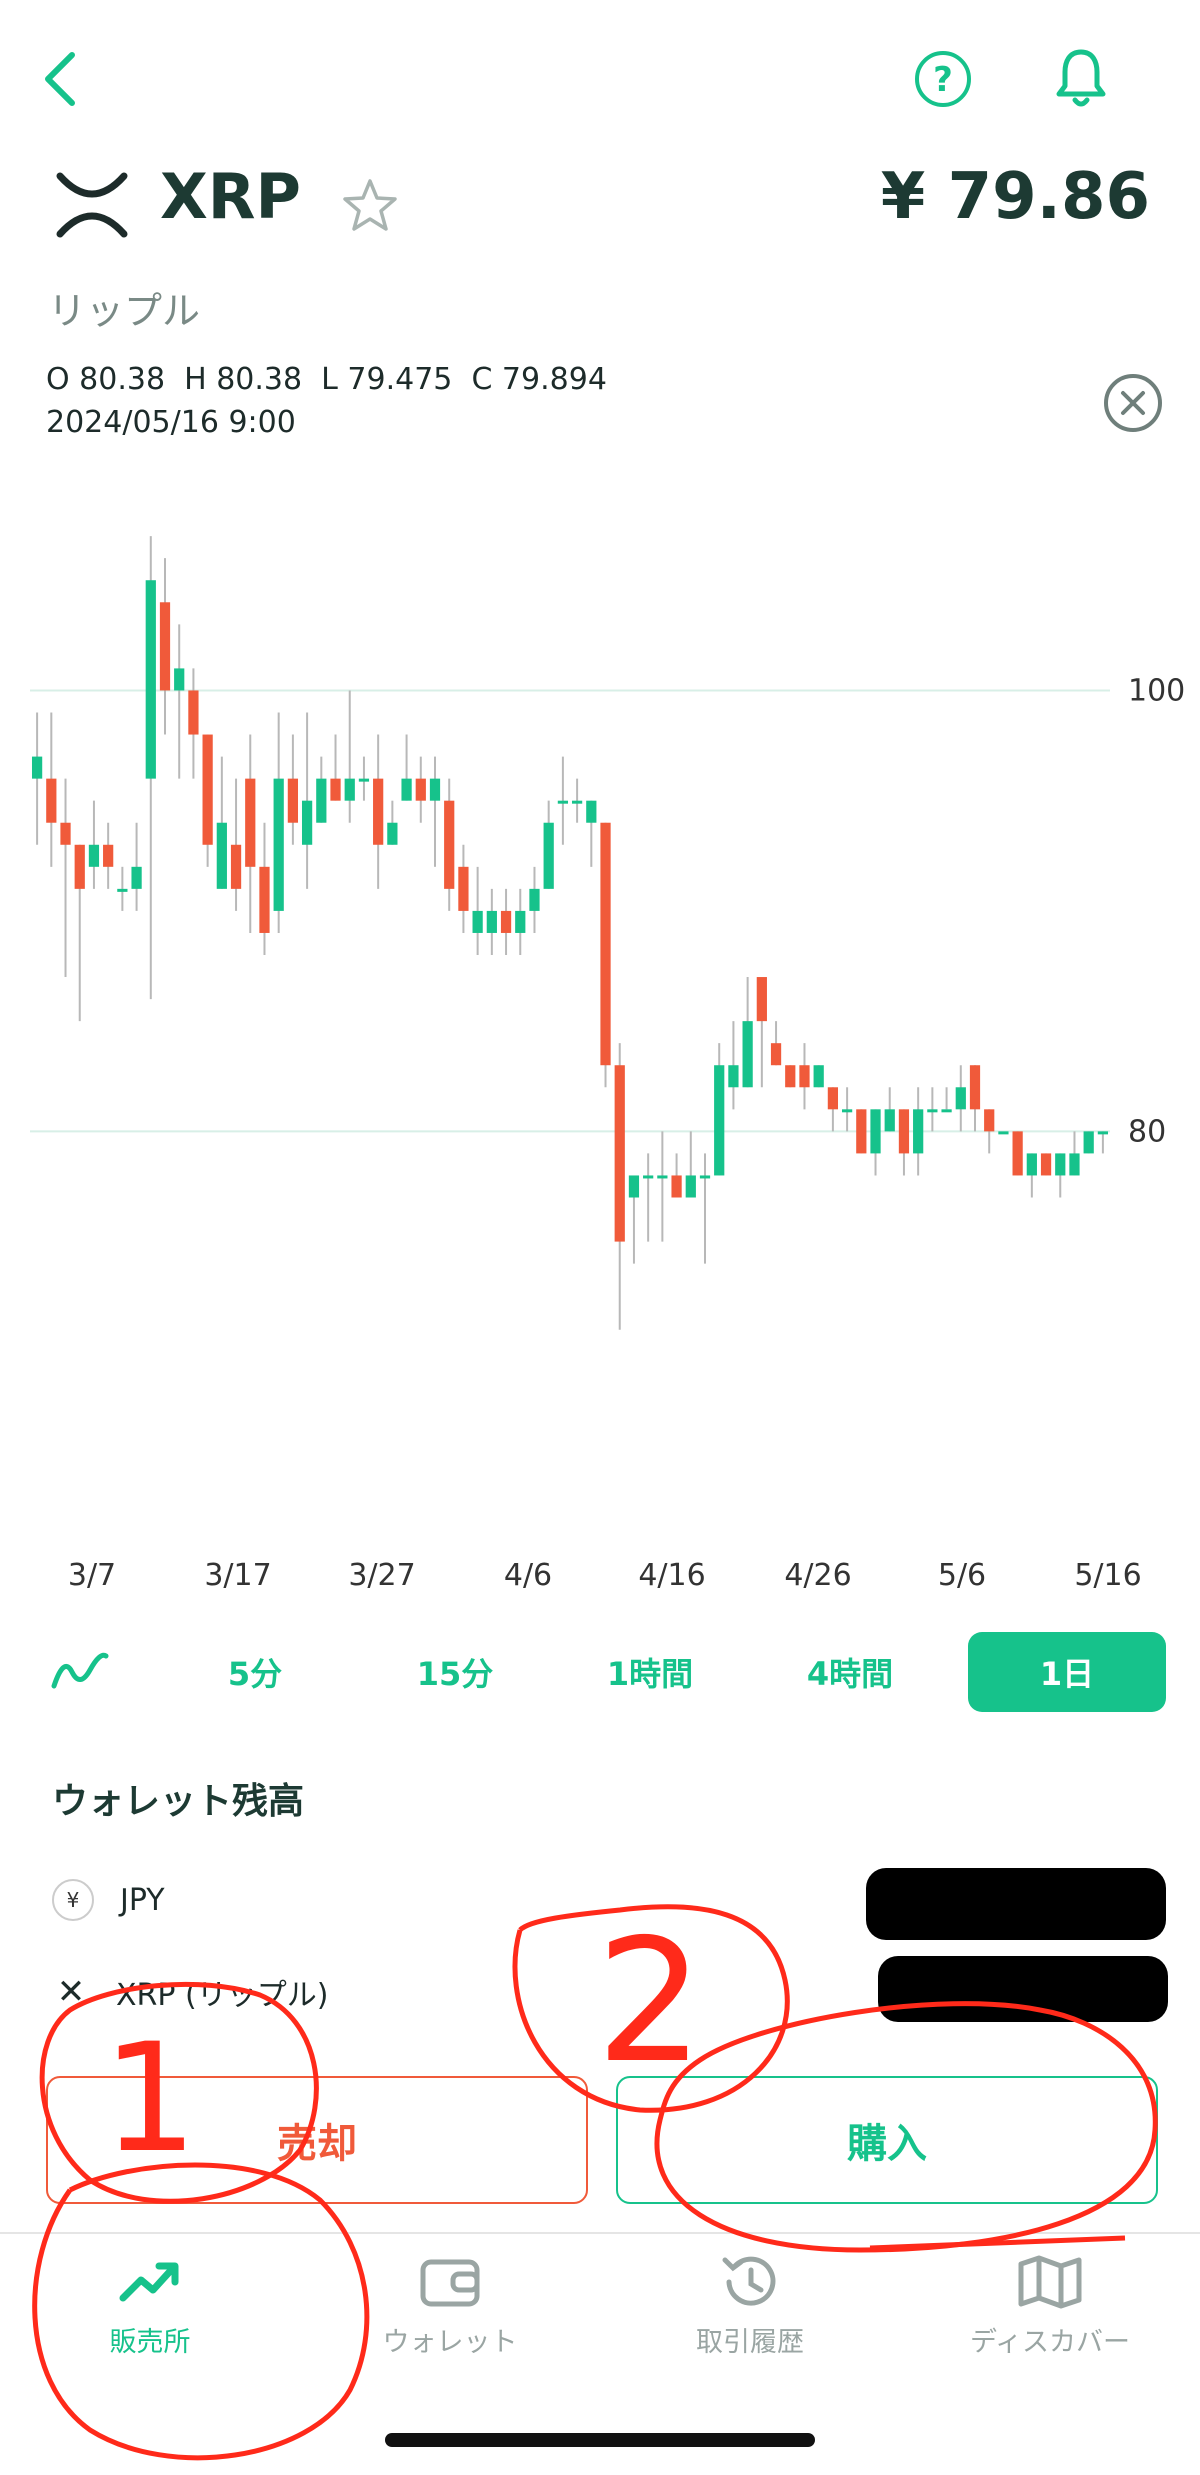 The height and width of the screenshot is (2475, 1200). What do you see at coordinates (150, 2306) in the screenshot?
I see `tab-exchange: 販売所` at bounding box center [150, 2306].